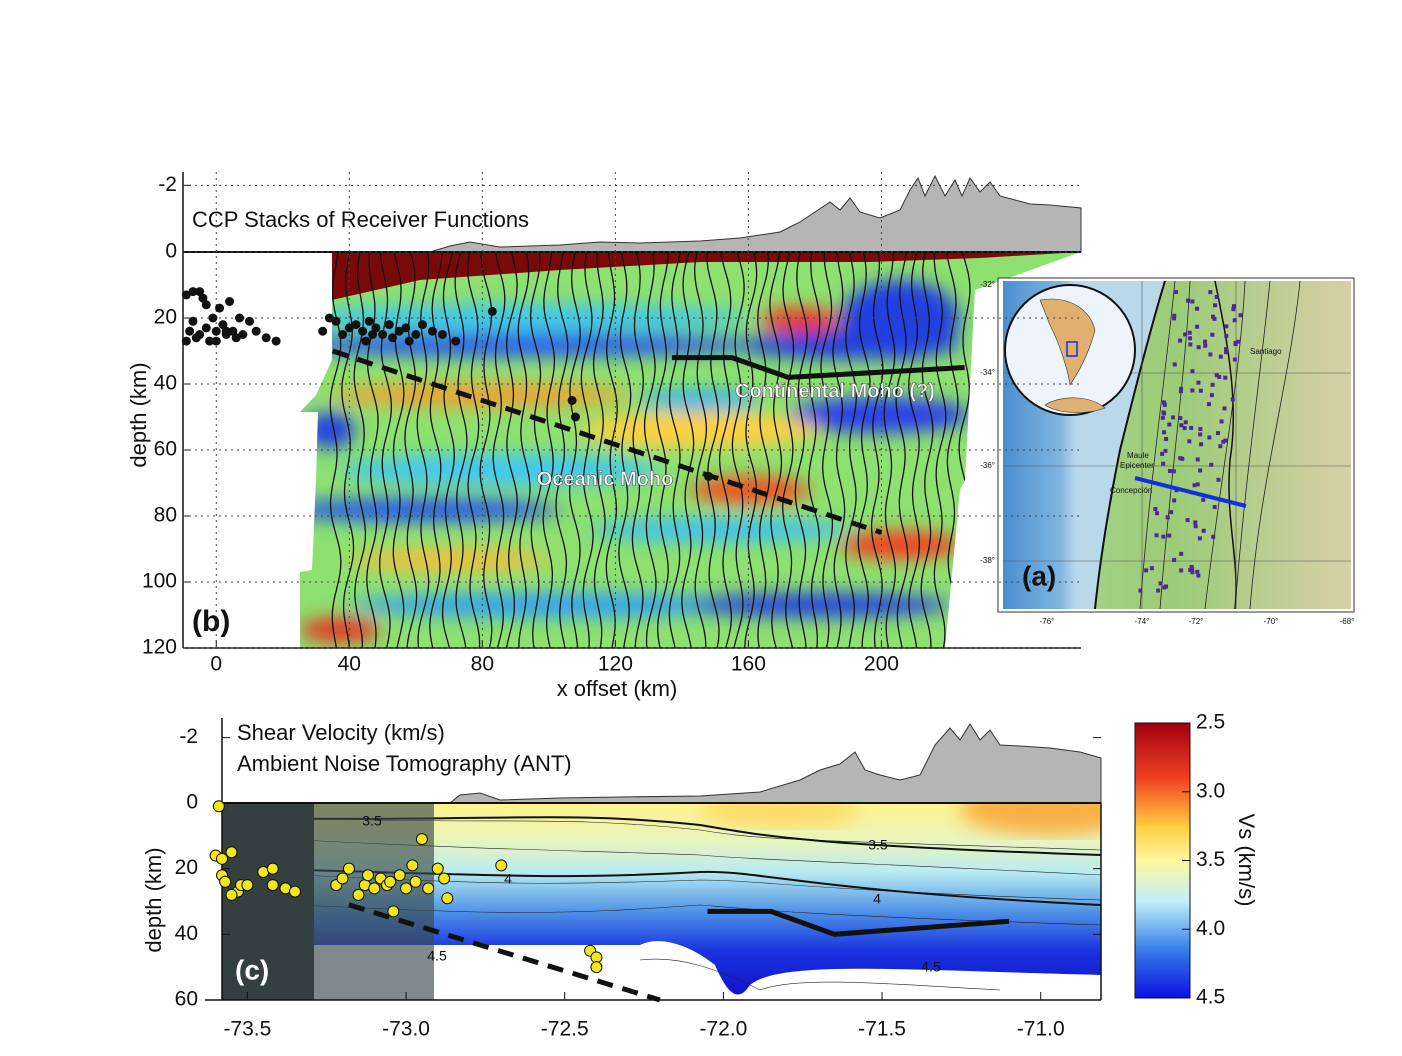 This screenshot has width=1402, height=1056. I want to click on contour-label: 4, so click(508, 879).